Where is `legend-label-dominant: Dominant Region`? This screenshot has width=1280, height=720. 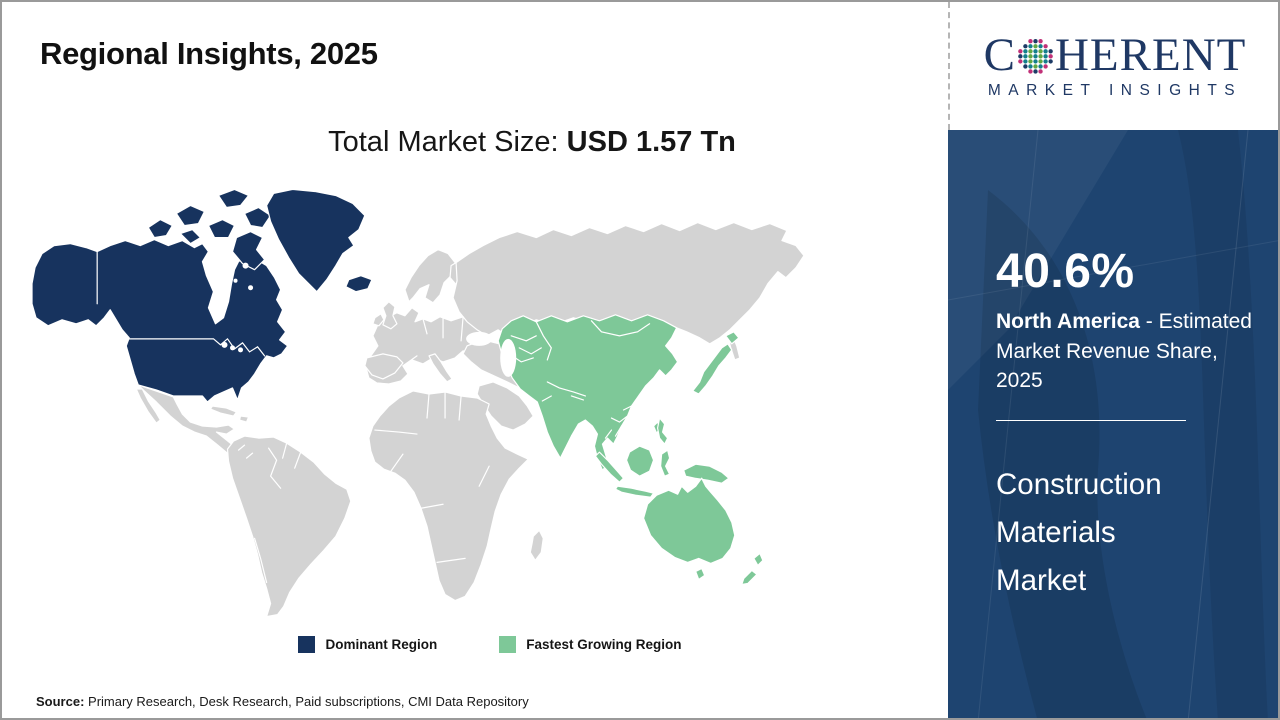
legend-label-dominant: Dominant Region is located at coordinates (381, 644).